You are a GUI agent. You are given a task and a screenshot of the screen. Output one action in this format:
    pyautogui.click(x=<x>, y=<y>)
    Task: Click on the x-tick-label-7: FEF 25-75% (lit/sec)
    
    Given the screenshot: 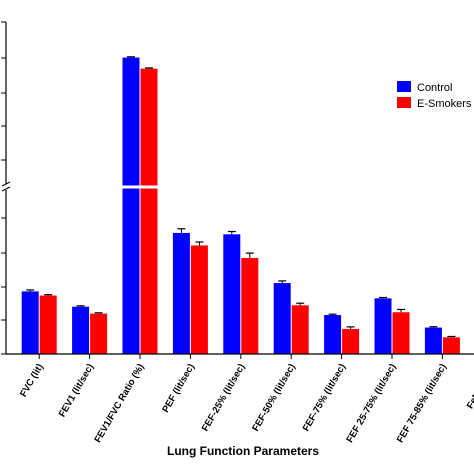 What is the action you would take?
    pyautogui.click(x=371, y=403)
    